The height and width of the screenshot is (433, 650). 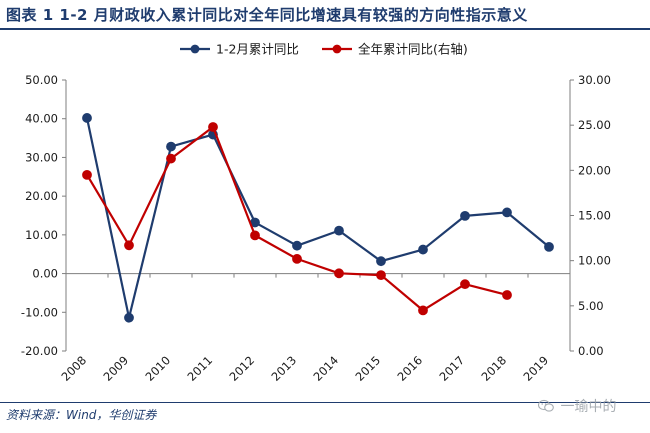 What do you see at coordinates (588, 407) in the screenshot?
I see `watermark-text: 一瑜中的` at bounding box center [588, 407].